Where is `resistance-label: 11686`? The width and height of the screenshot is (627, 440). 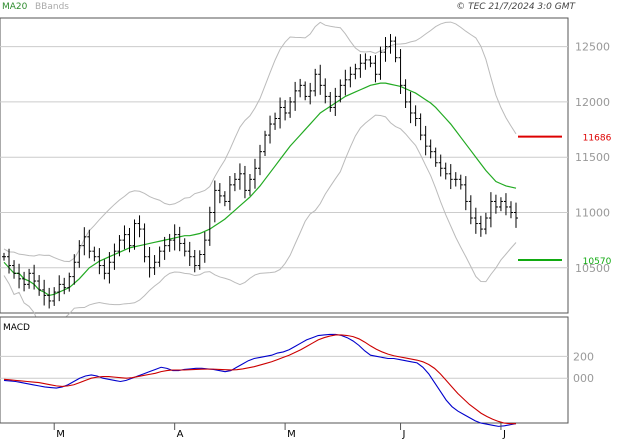 resistance-label: 11686 is located at coordinates (597, 139).